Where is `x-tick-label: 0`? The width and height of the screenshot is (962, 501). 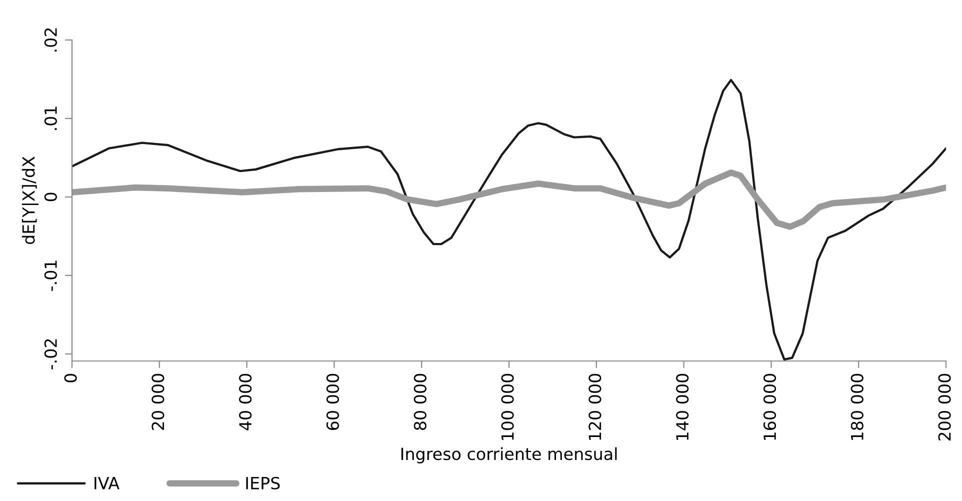
x-tick-label: 0 is located at coordinates (70, 378).